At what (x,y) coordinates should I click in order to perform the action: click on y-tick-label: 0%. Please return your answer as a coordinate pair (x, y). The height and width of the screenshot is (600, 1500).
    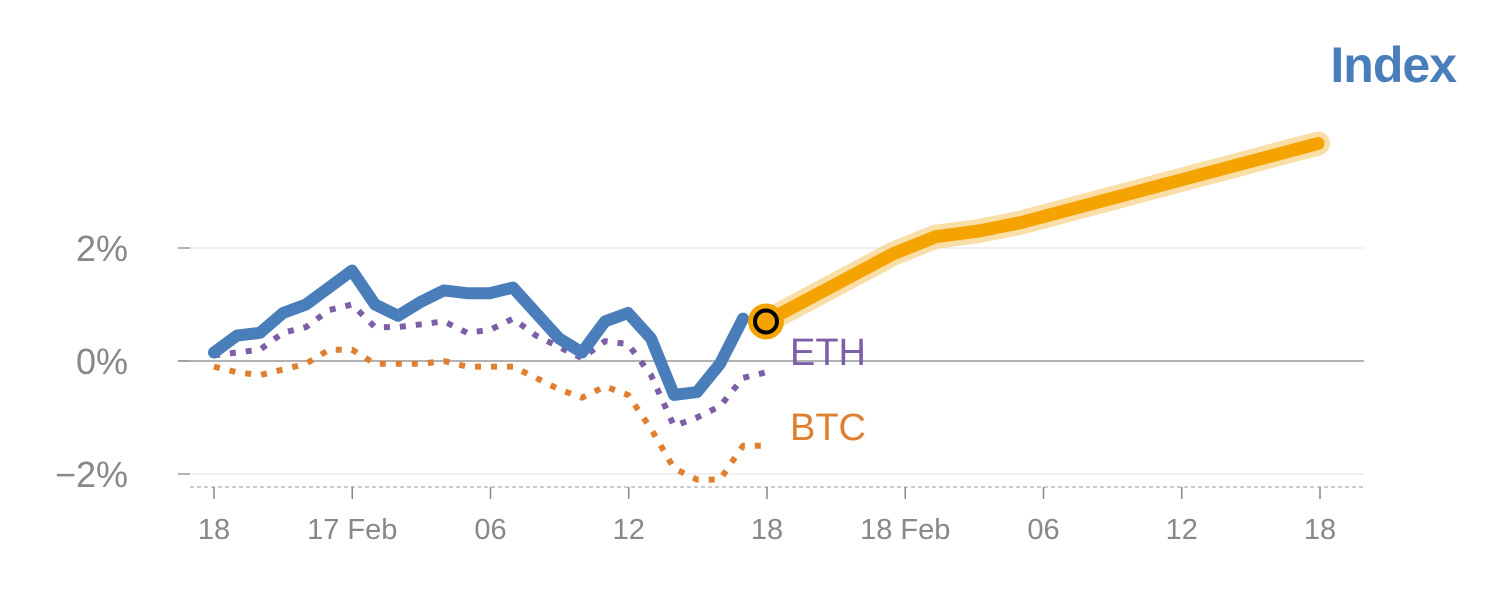
    Looking at the image, I should click on (102, 361).